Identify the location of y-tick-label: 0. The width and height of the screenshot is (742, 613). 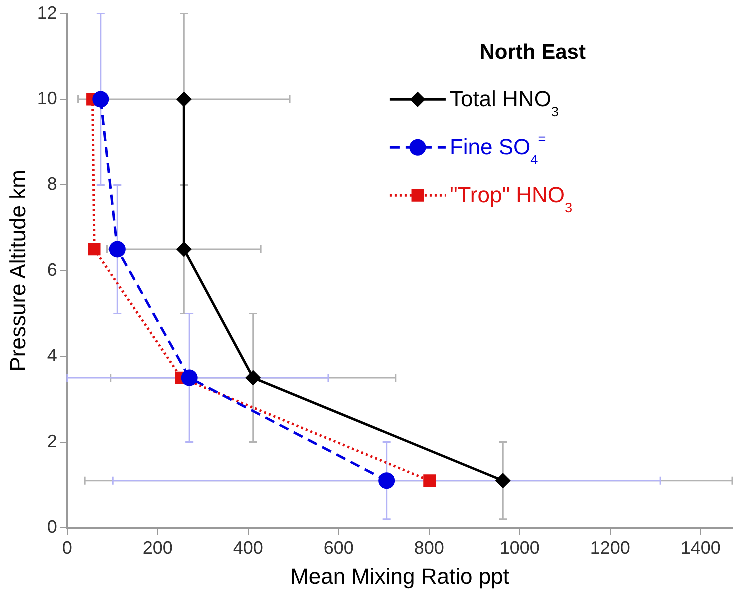
(52, 526).